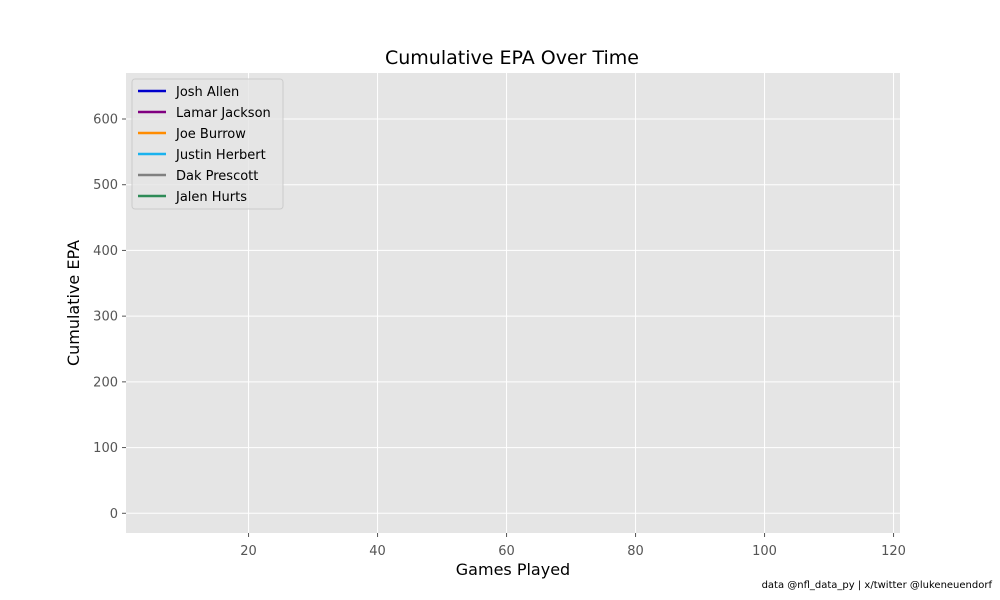 The image size is (1000, 600). I want to click on y-tick-label: 200, so click(105, 382).